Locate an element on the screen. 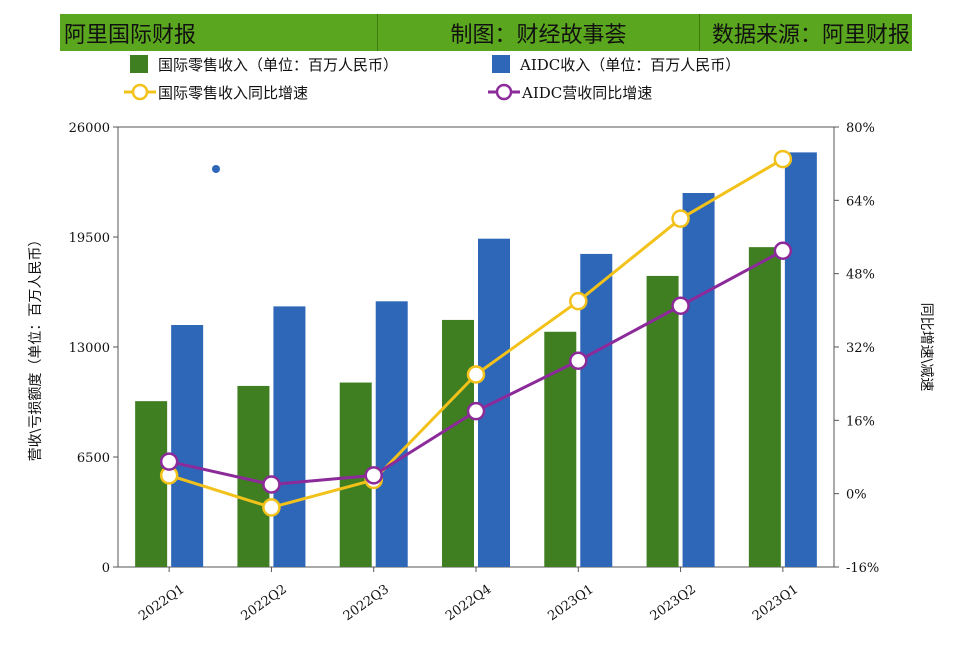 The width and height of the screenshot is (960, 650). right-axis-tick-label: 64% is located at coordinates (860, 201).